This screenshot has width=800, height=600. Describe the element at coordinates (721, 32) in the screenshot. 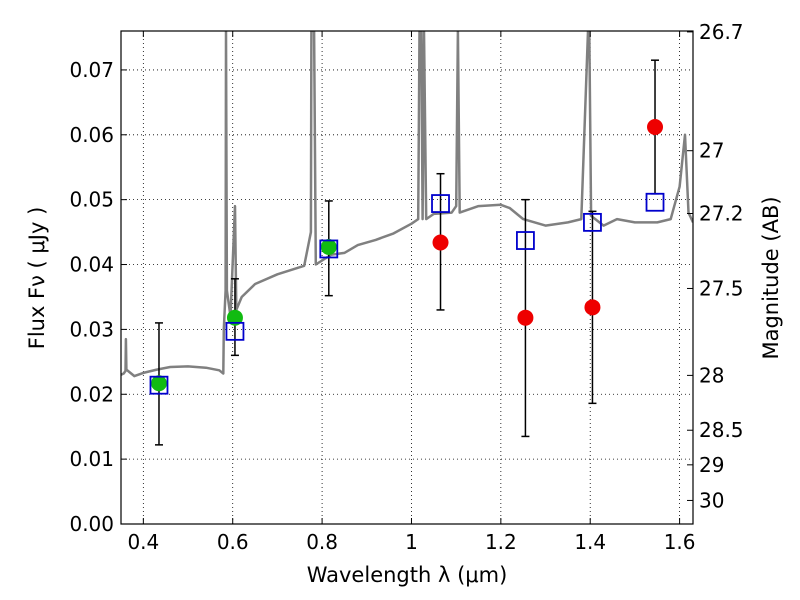

I see `y2-tick-label: 26.7` at that location.